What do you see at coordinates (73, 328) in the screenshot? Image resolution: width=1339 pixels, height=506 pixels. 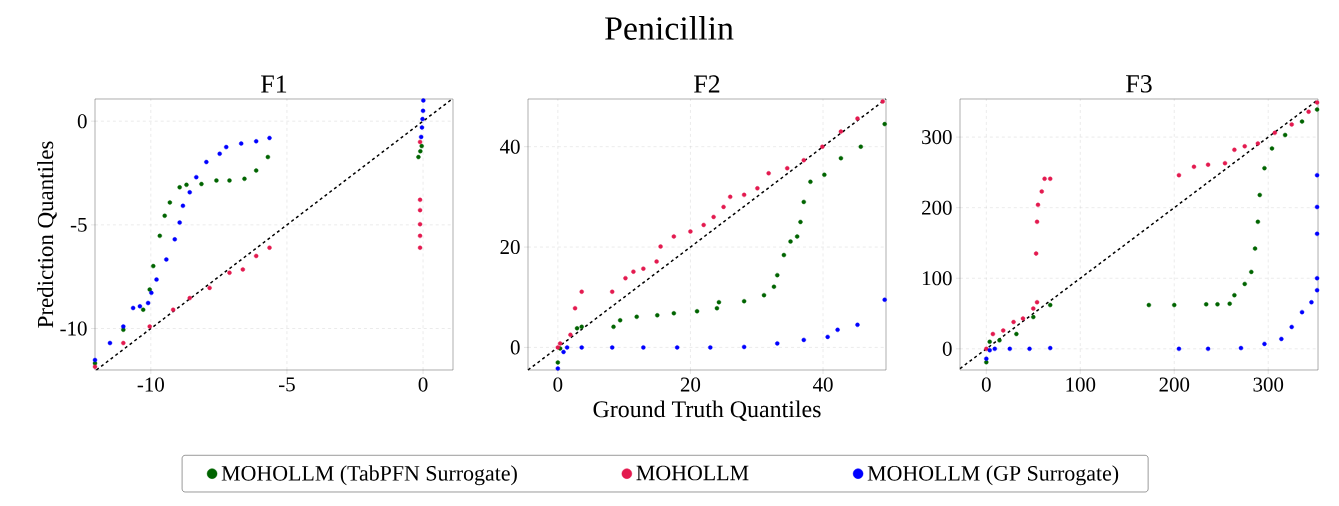 I see `y-tick-label: -10` at bounding box center [73, 328].